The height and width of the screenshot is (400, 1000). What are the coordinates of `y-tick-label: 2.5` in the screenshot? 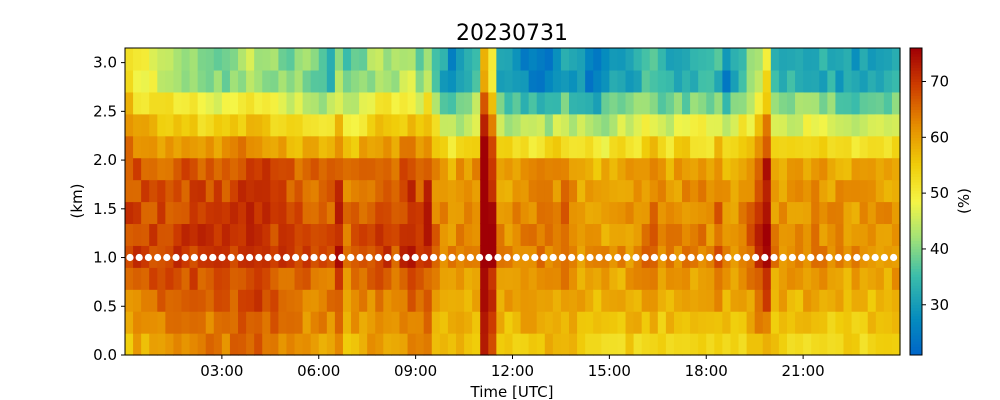 It's located at (105, 111).